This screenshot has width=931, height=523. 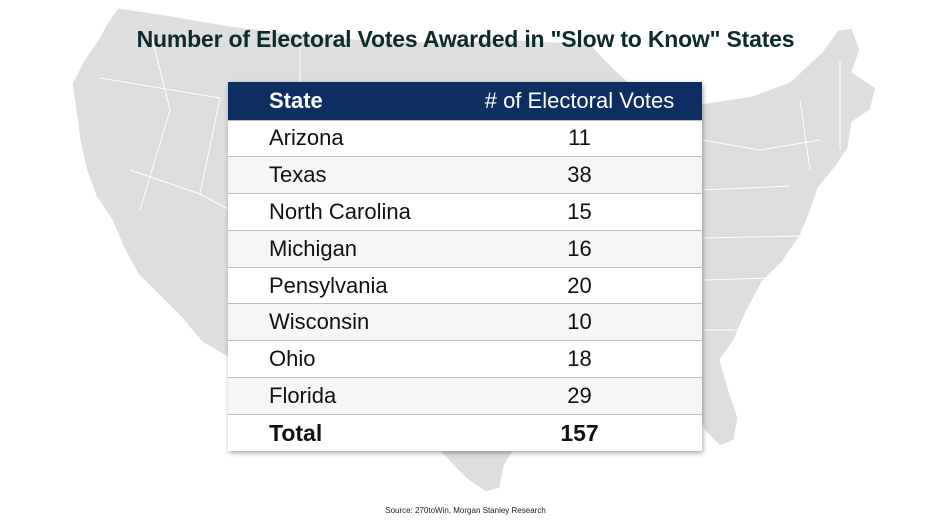 I want to click on cell-votes: 15, so click(x=579, y=211).